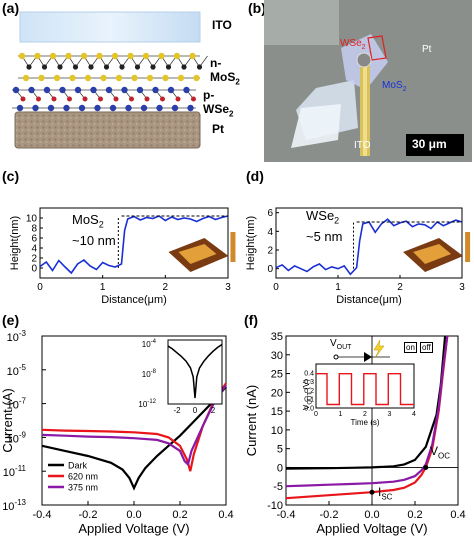 This screenshot has height=545, width=474. Describe the element at coordinates (34, 229) in the screenshot. I see `y-tick-label: 8` at that location.